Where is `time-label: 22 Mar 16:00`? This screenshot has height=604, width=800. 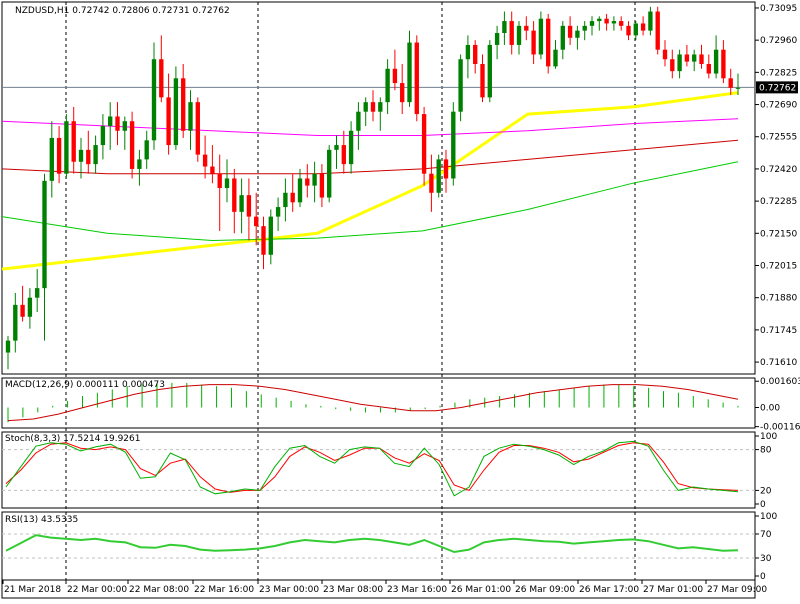
time-label: 22 Mar 16:00 is located at coordinates (224, 590).